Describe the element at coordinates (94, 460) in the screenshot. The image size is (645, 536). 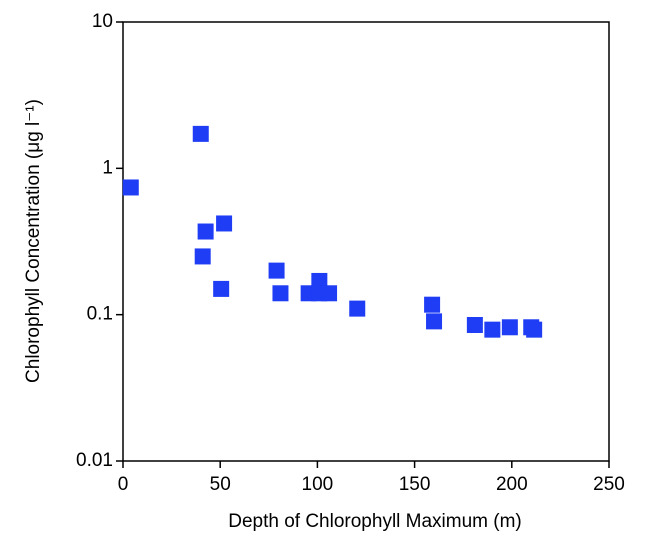
I see `y-tick-label: 0.01` at that location.